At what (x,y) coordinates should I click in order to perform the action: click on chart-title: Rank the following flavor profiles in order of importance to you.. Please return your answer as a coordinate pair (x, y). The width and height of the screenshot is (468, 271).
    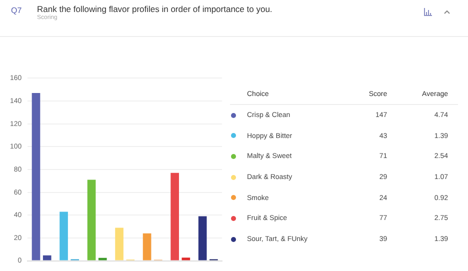
    Looking at the image, I should click on (154, 9).